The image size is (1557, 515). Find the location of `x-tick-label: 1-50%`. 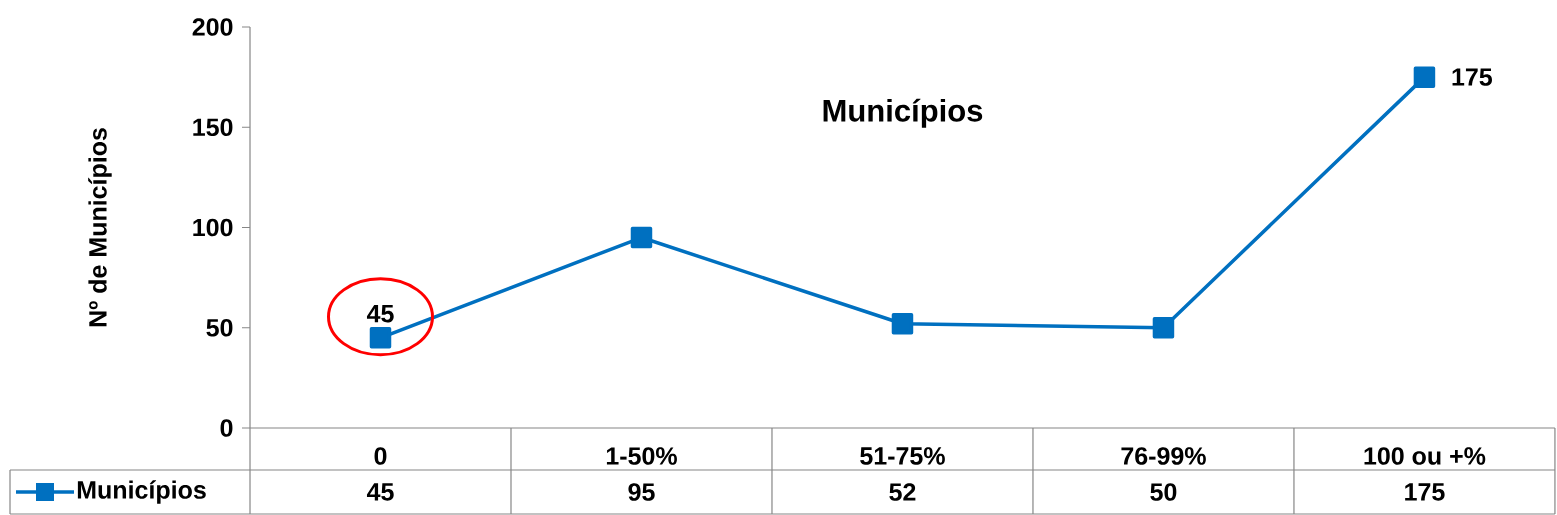

x-tick-label: 1-50% is located at coordinates (641, 456).